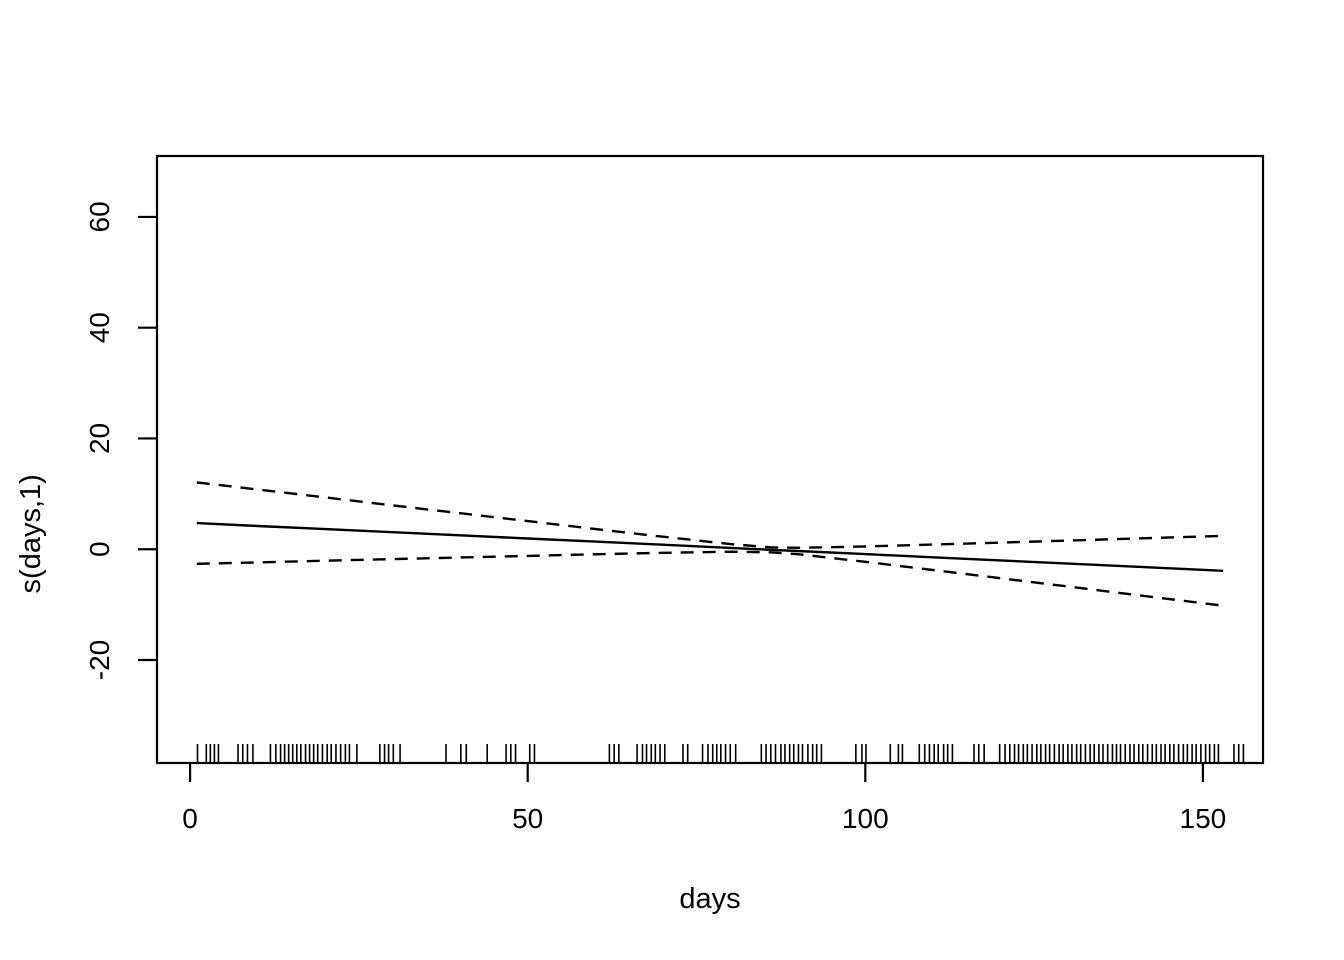 This screenshot has height=960, width=1344. What do you see at coordinates (527, 818) in the screenshot?
I see `x-tick-label: 50` at bounding box center [527, 818].